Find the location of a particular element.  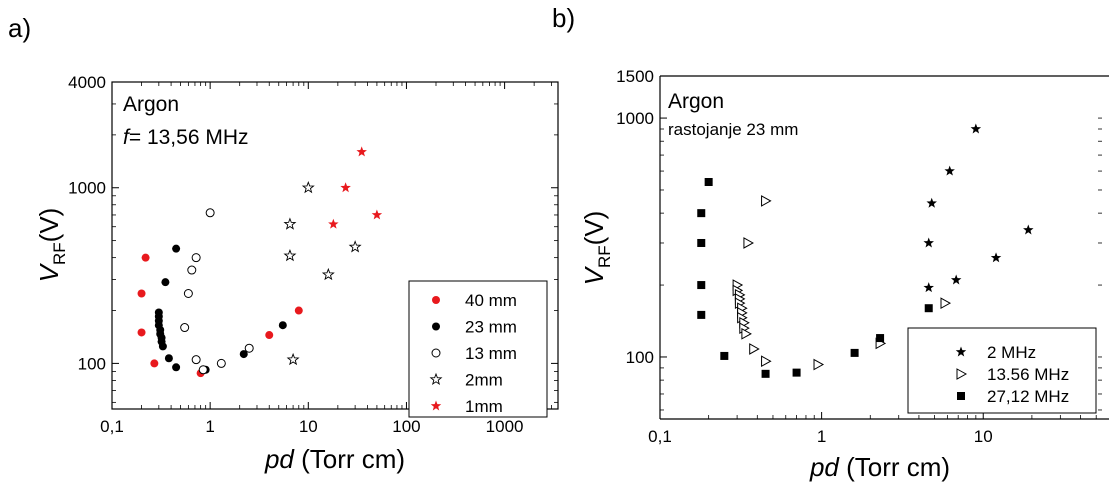

panel-label-a: a) is located at coordinates (19, 28).